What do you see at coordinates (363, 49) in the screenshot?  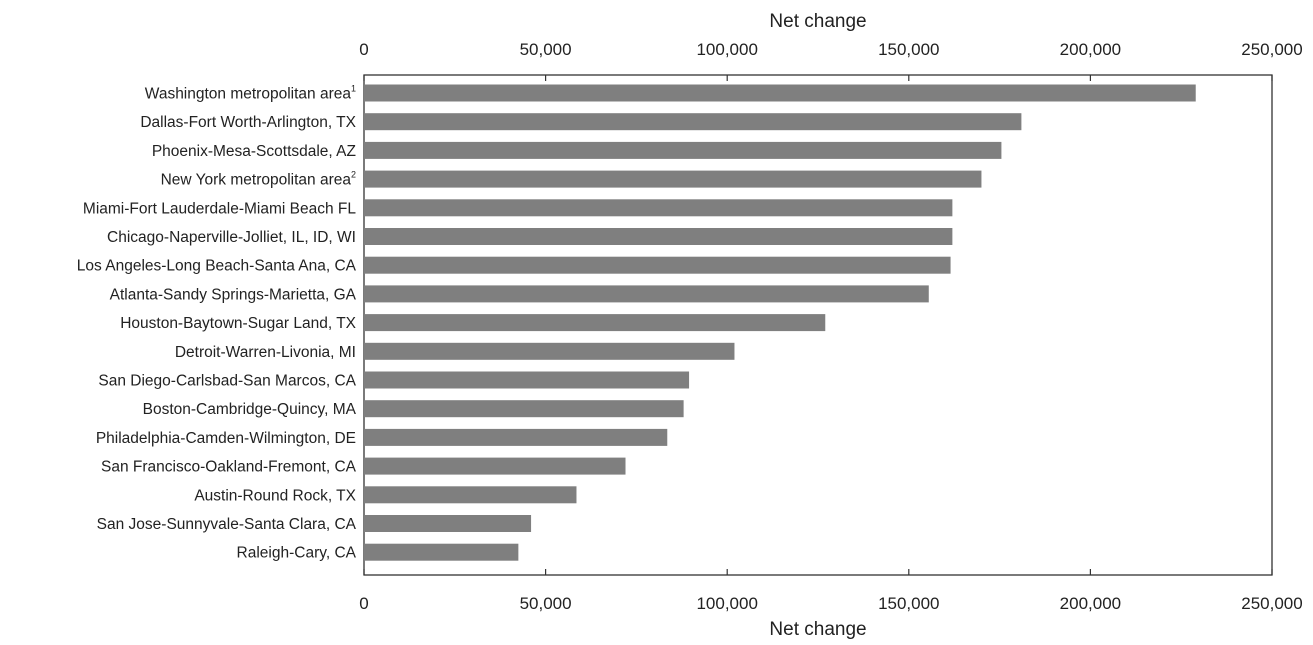 I see `x-tick-label-top: 0` at bounding box center [363, 49].